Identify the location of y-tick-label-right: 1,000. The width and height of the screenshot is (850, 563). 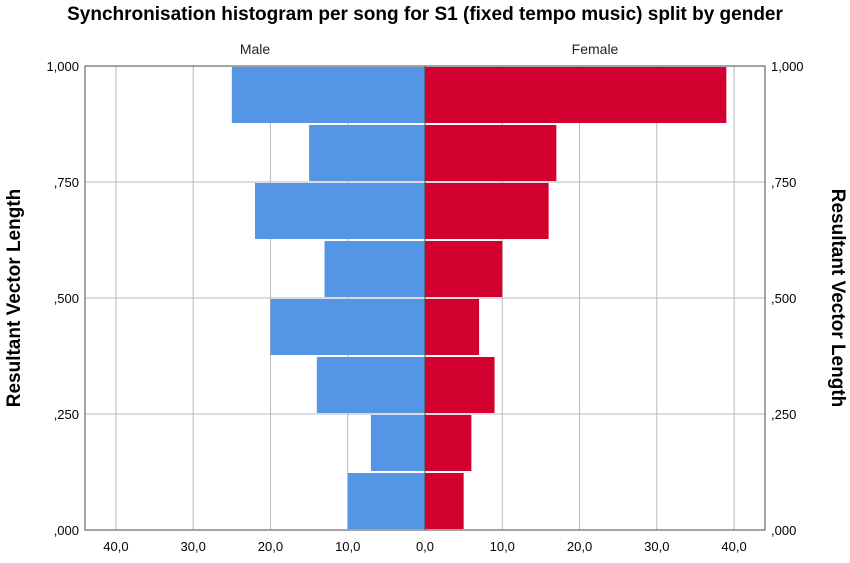
(787, 66).